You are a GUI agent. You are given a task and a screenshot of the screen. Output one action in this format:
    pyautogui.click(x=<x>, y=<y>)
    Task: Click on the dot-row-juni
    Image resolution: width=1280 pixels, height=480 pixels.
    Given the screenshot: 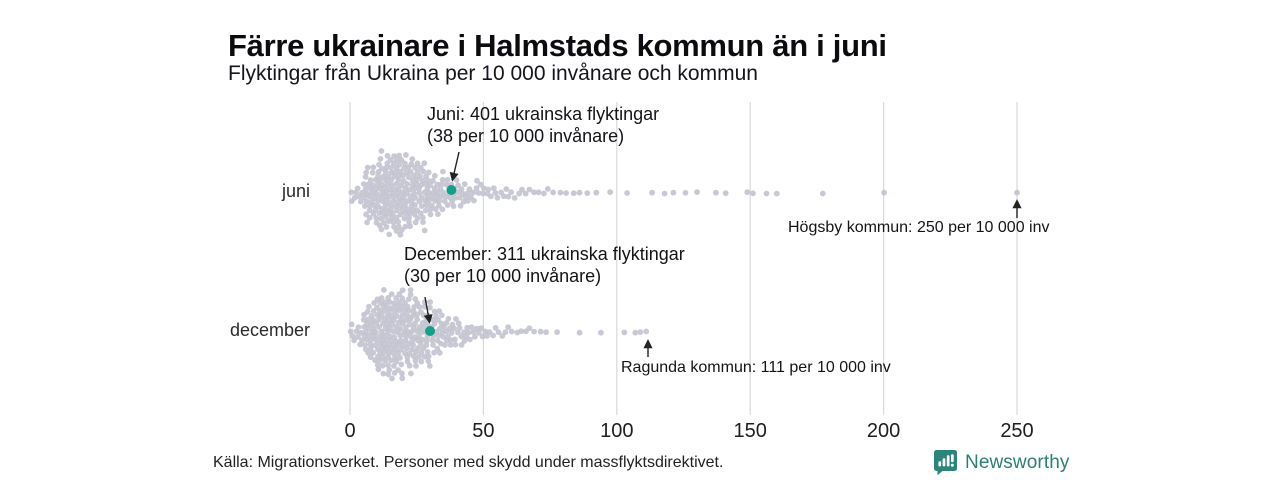 What is the action you would take?
    pyautogui.click(x=684, y=193)
    